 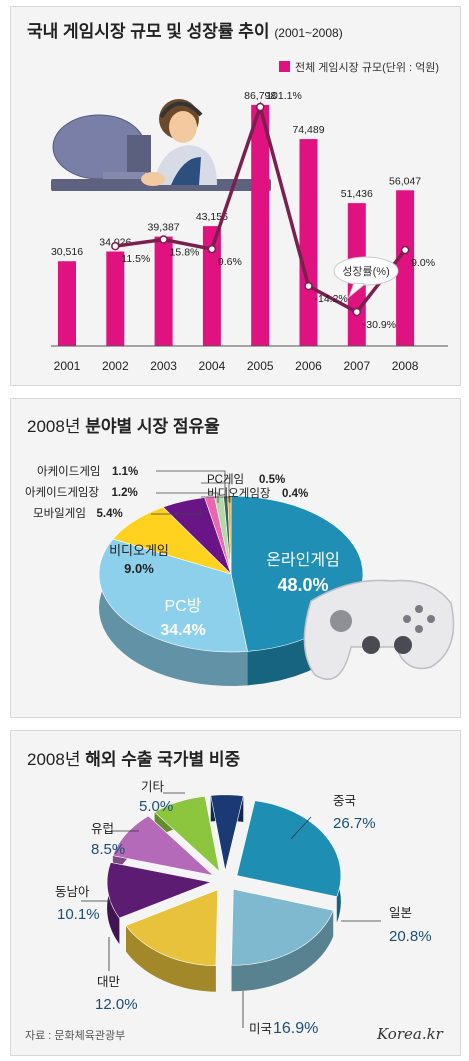 I want to click on share-slice-PC방, so click(x=173, y=595).